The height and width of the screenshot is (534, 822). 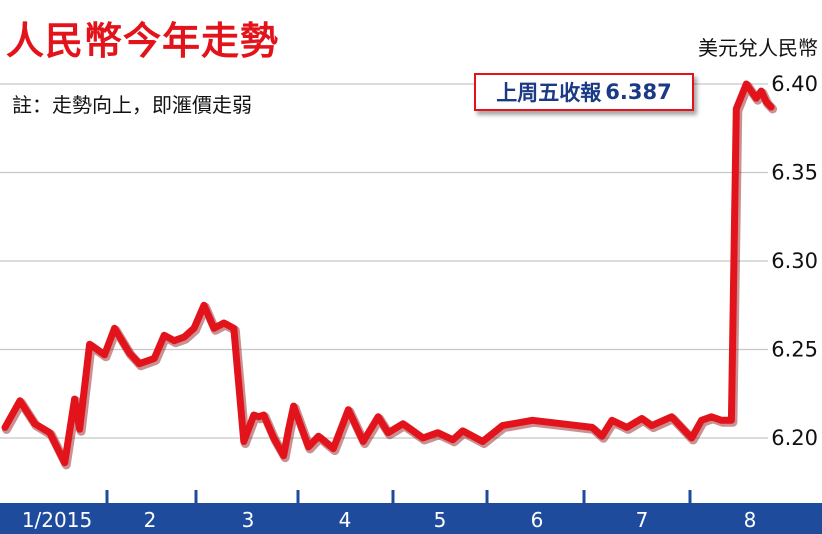 I want to click on x-tick-label: 6, so click(x=537, y=520).